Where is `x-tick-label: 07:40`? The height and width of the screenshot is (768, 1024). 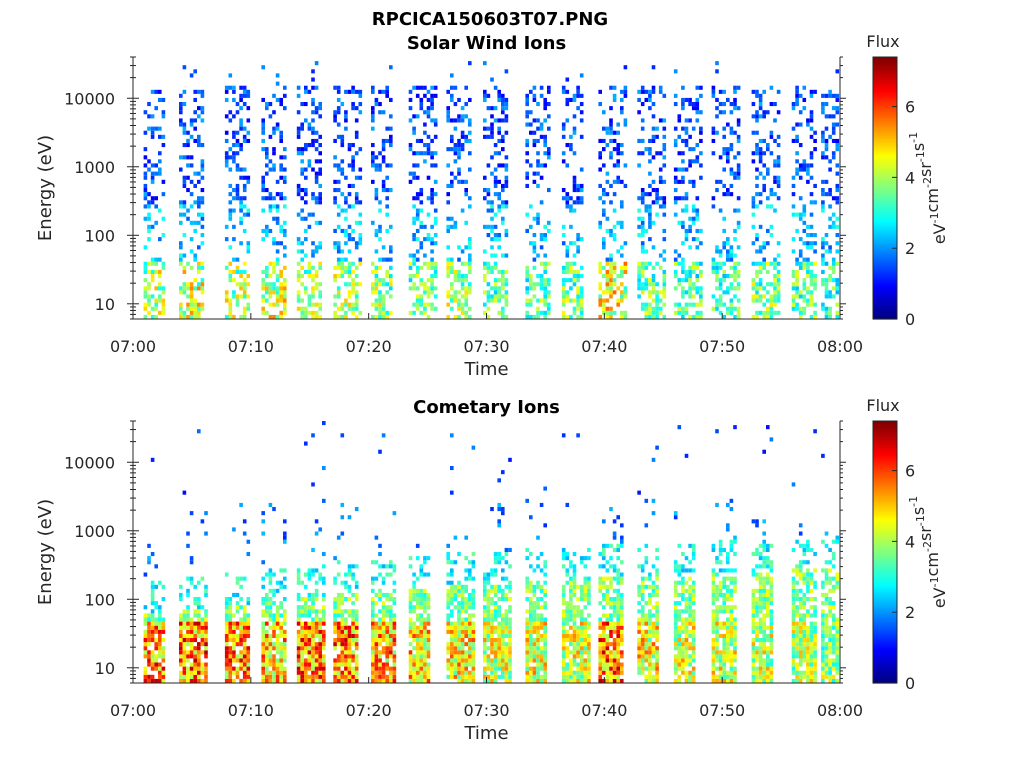 x-tick-label: 07:40 is located at coordinates (604, 346).